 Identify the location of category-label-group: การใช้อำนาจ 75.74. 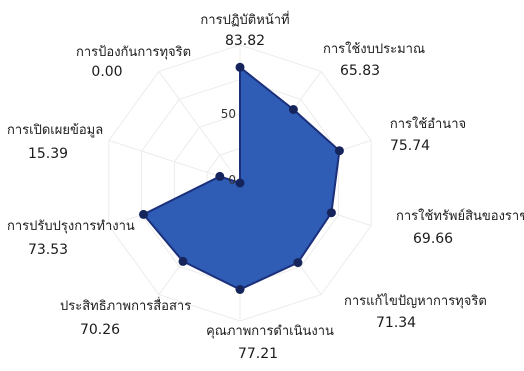
(428, 135).